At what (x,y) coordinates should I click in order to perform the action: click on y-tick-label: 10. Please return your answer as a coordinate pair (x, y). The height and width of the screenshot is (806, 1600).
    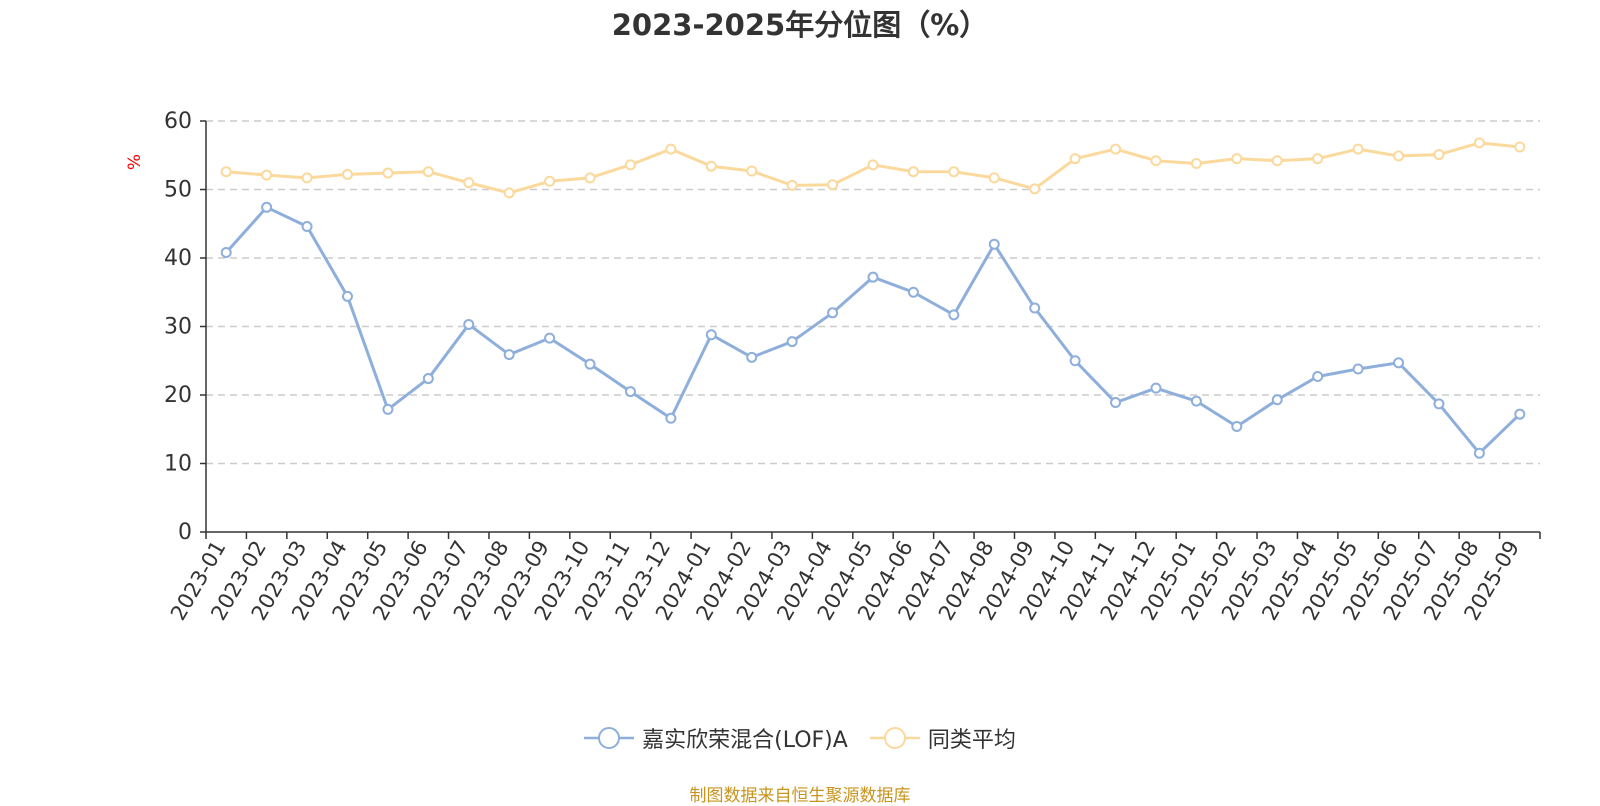
    Looking at the image, I should click on (178, 464).